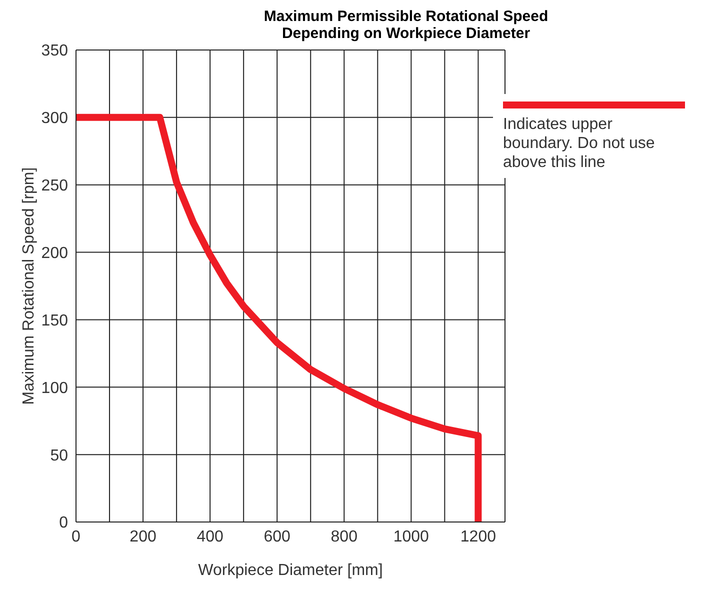  Describe the element at coordinates (290, 570) in the screenshot. I see `x-axis-title: Workpiece Diameter [mm]` at that location.